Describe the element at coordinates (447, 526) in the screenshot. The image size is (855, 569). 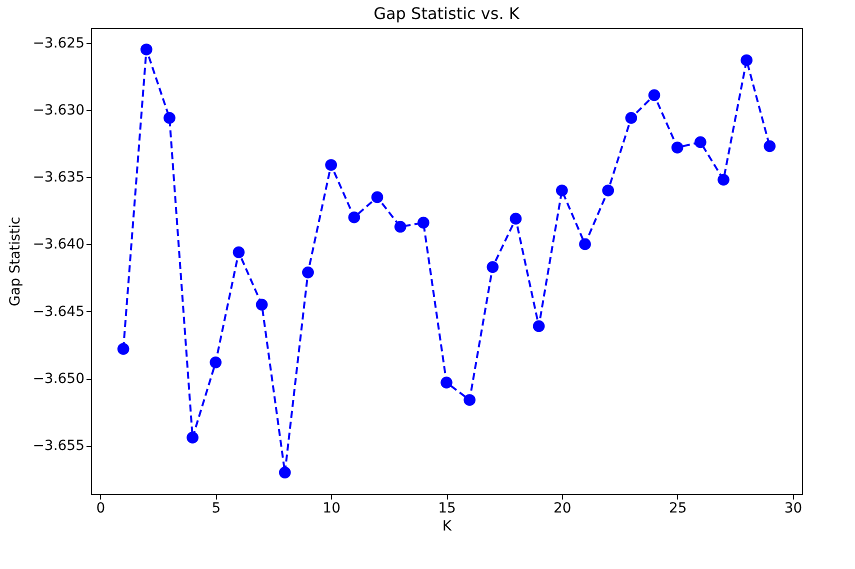
I see `x-axis-title: K` at that location.